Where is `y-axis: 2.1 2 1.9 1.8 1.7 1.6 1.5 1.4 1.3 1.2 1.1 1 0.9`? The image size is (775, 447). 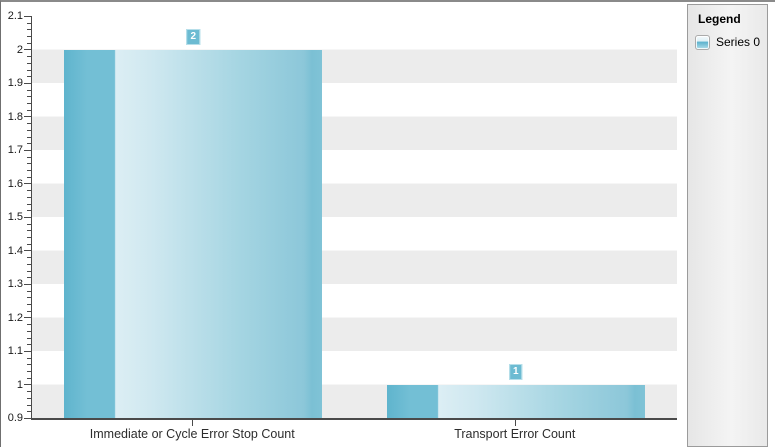
y-axis: 2.1 2 1.9 1.8 1.7 1.6 1.5 1.4 1.3 1.2 1.1 1 0.9 is located at coordinates (16, 217).